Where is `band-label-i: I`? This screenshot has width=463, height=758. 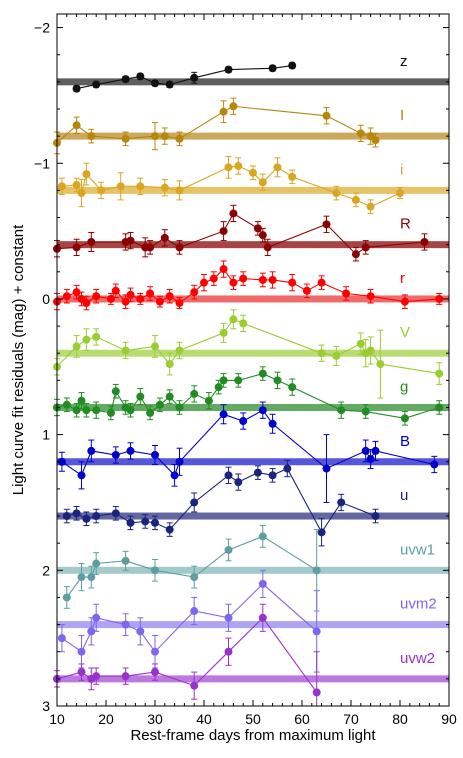
band-label-i: I is located at coordinates (402, 115).